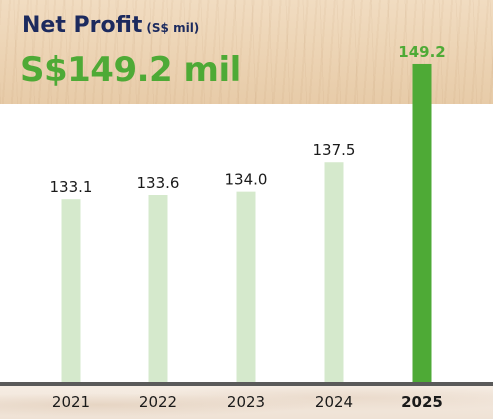  I want to click on data-label-2024: 137.5, so click(334, 150).